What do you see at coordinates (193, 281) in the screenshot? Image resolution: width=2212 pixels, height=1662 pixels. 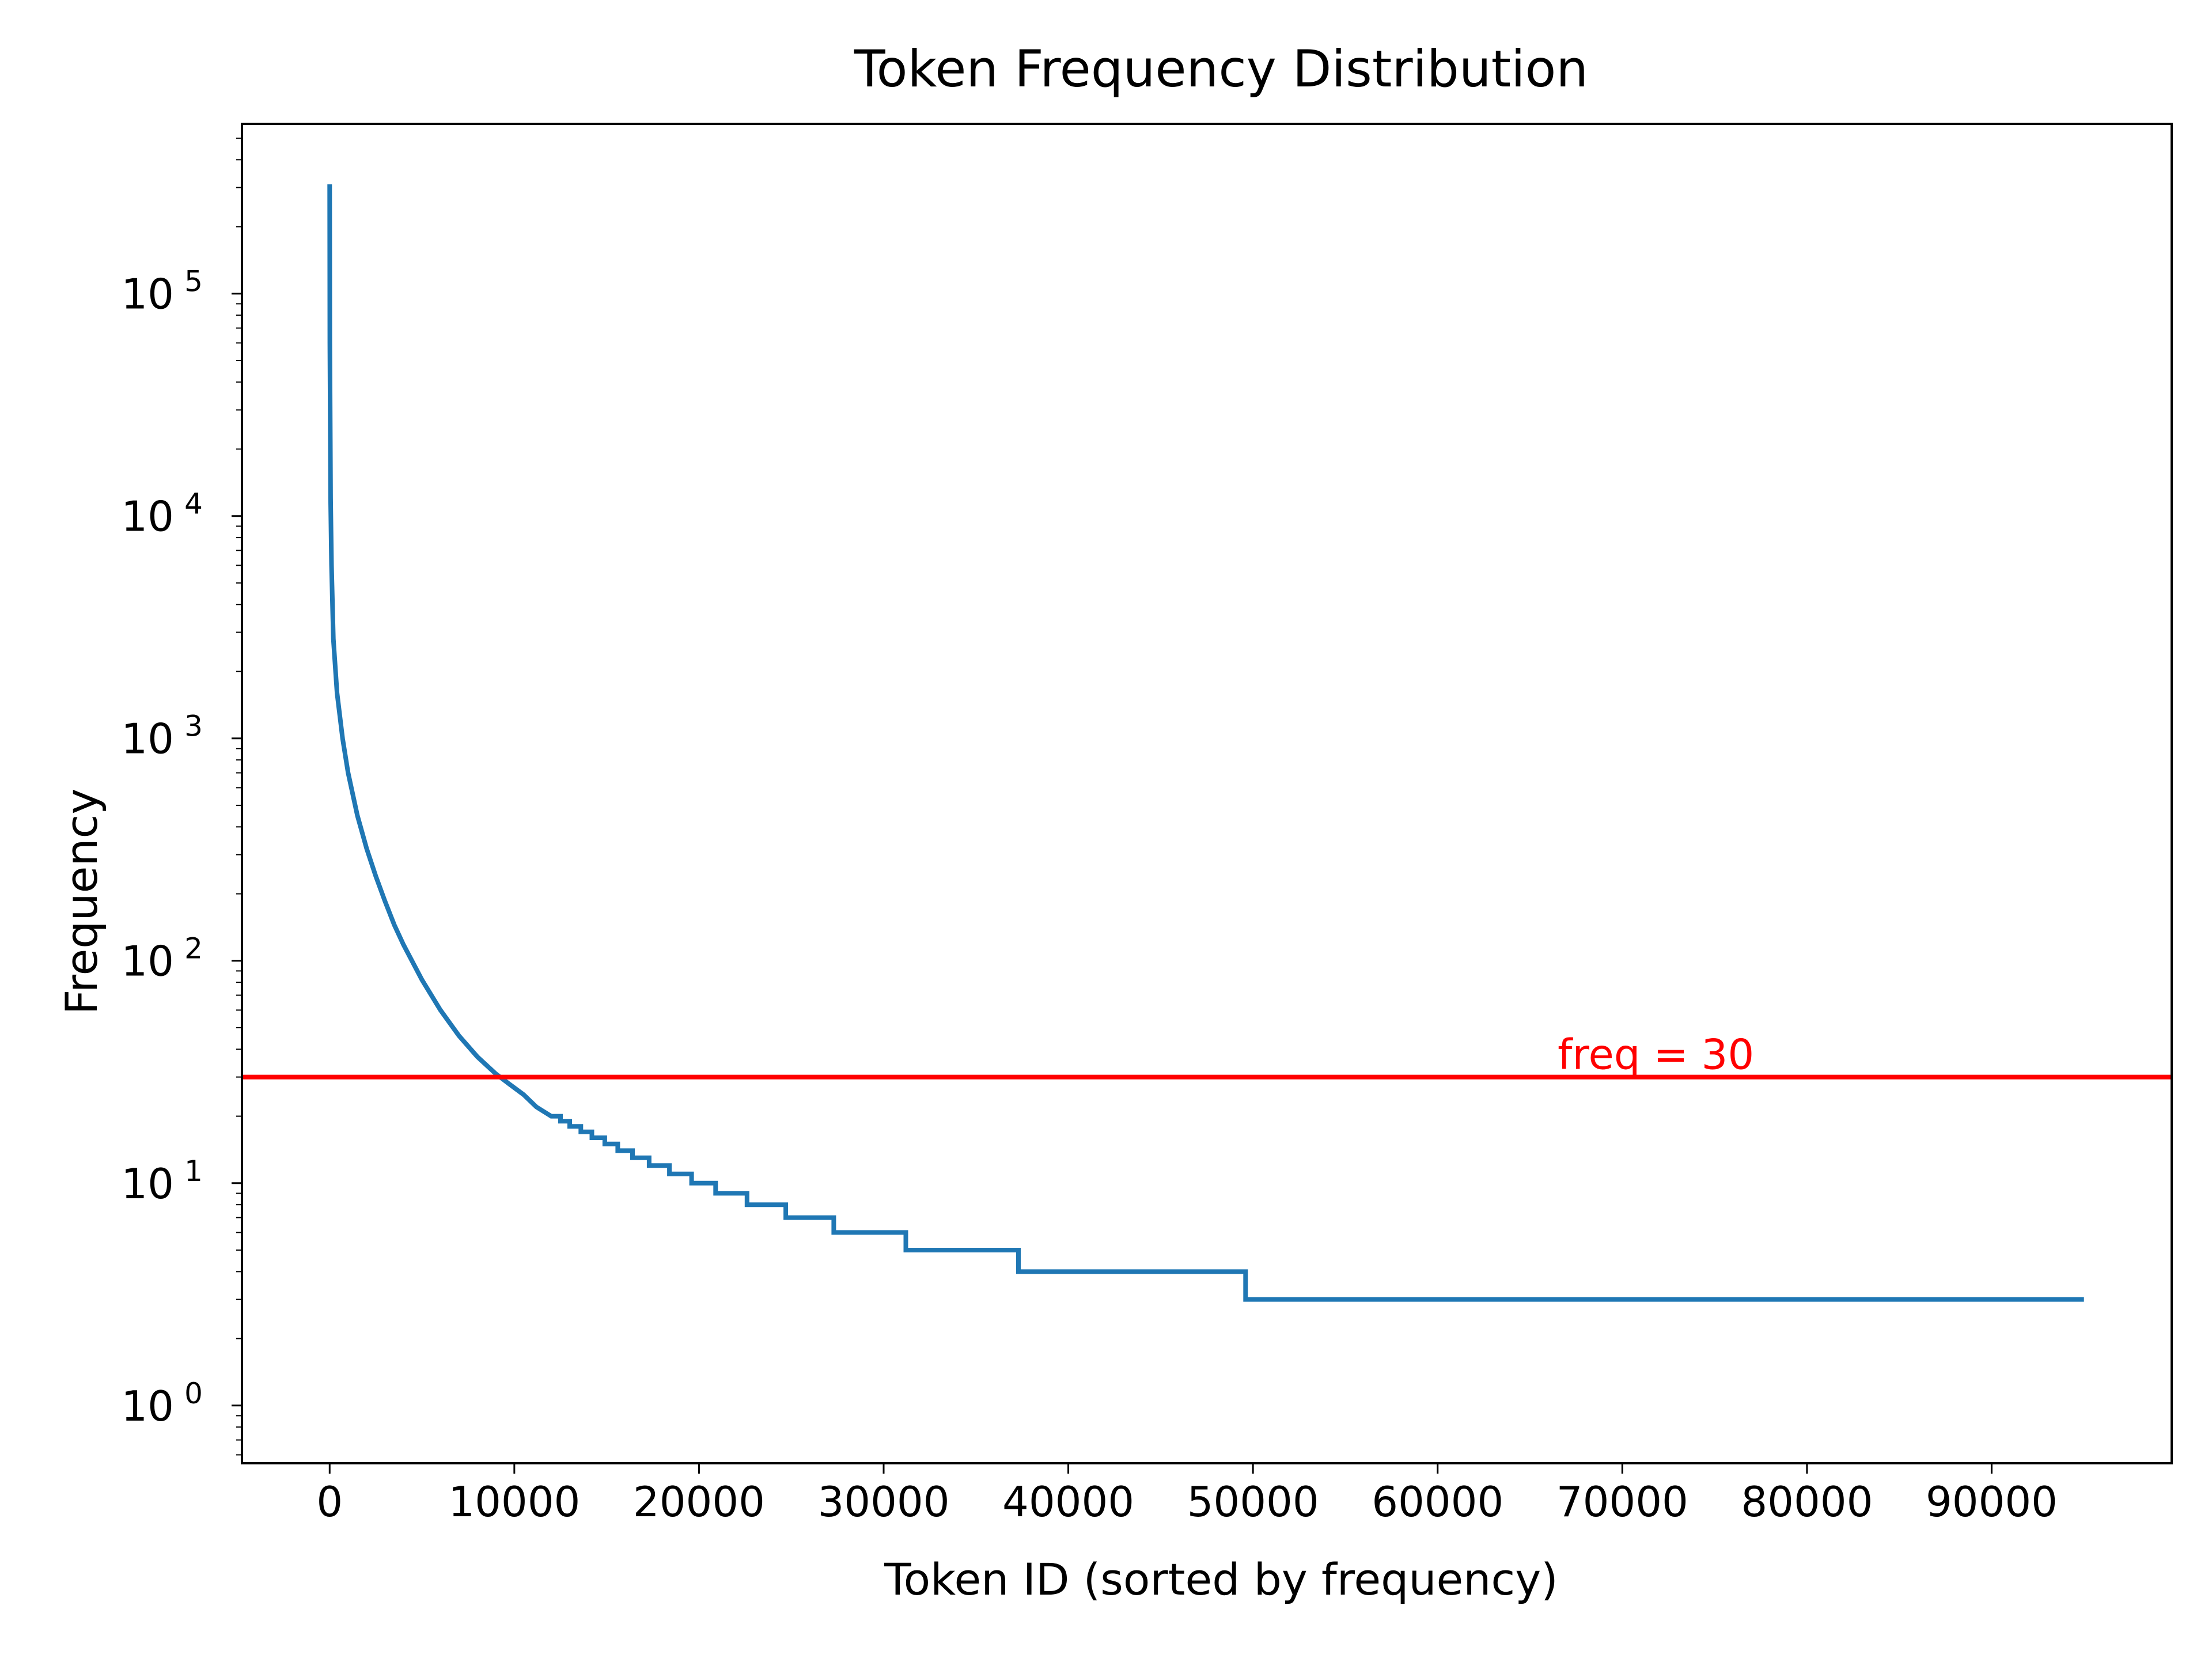 I see `y-tick-exponent: 5` at bounding box center [193, 281].